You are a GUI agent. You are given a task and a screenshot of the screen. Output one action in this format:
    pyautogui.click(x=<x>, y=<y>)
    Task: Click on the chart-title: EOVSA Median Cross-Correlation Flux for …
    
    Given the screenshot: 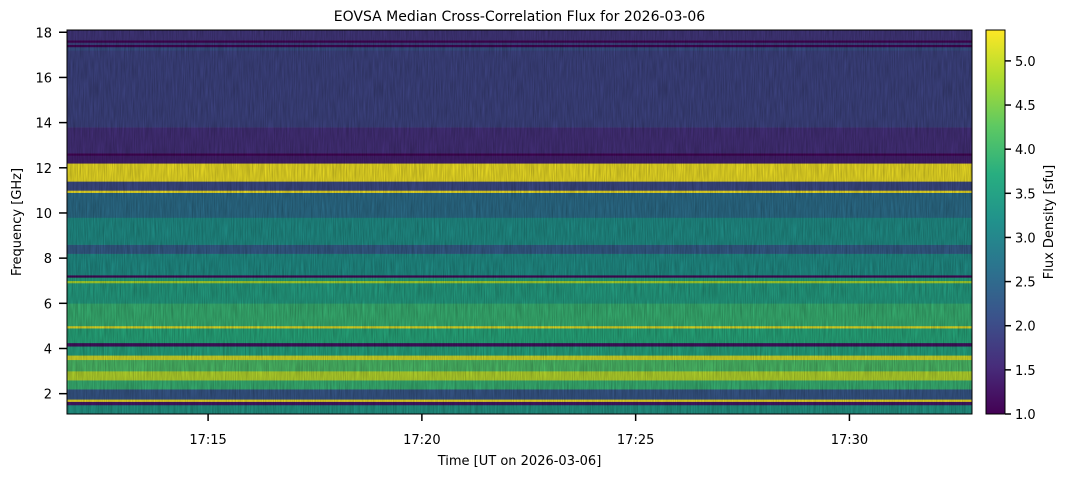 What is the action you would take?
    pyautogui.click(x=520, y=17)
    